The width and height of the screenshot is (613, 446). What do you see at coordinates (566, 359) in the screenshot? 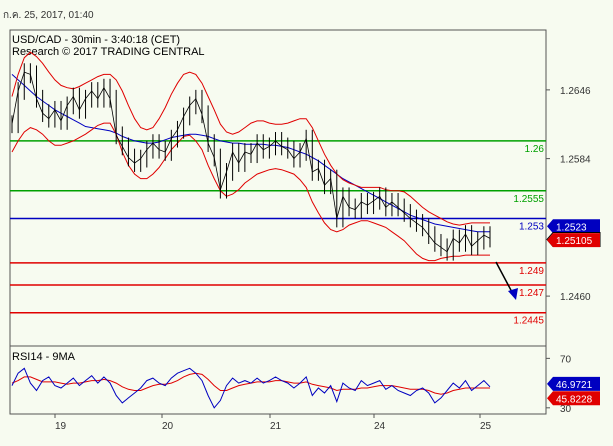
I see `rsi-tick-label-0: 70` at bounding box center [566, 359].